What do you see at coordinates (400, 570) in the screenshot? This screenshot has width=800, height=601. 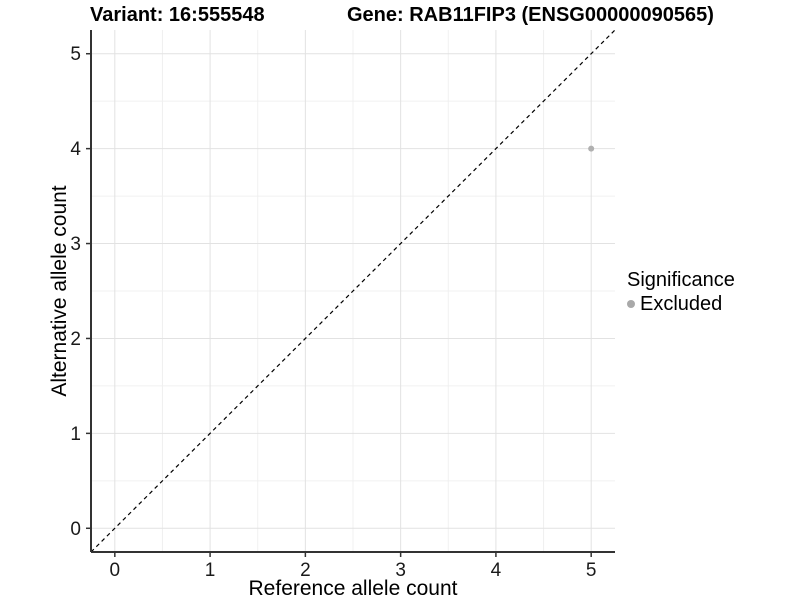 I see `x-tick-label: 3` at bounding box center [400, 570].